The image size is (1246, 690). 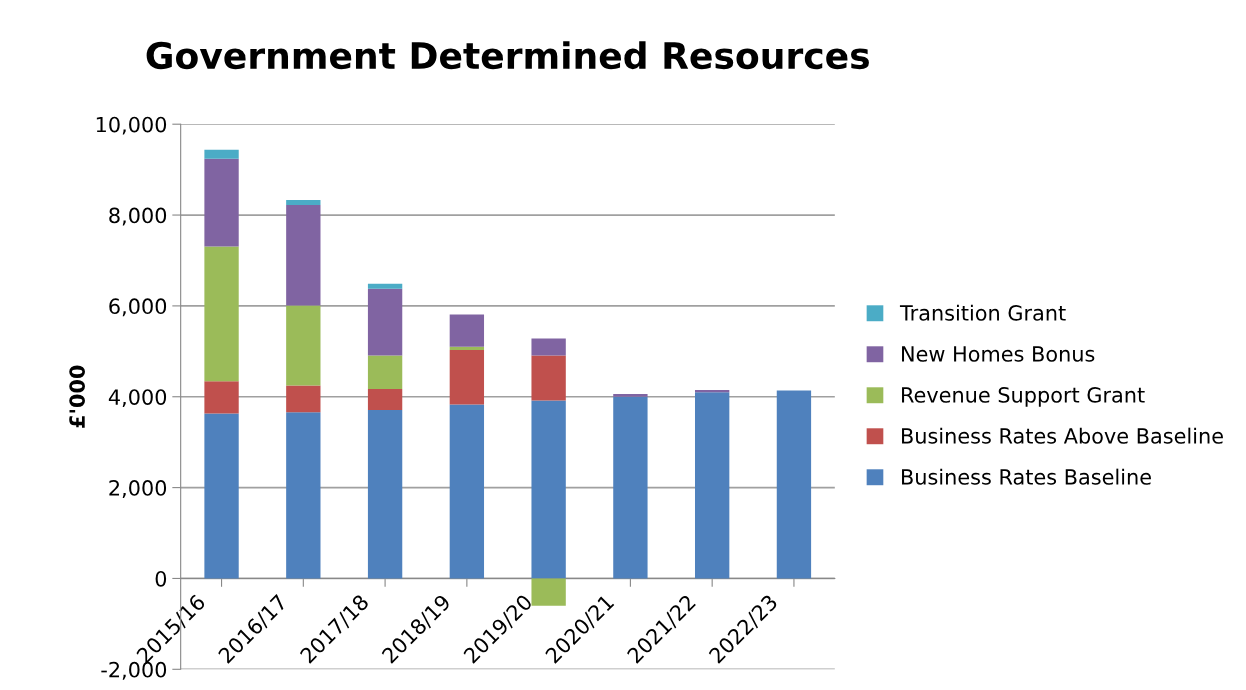 I want to click on y-tick-label: 8,000, so click(x=138, y=216).